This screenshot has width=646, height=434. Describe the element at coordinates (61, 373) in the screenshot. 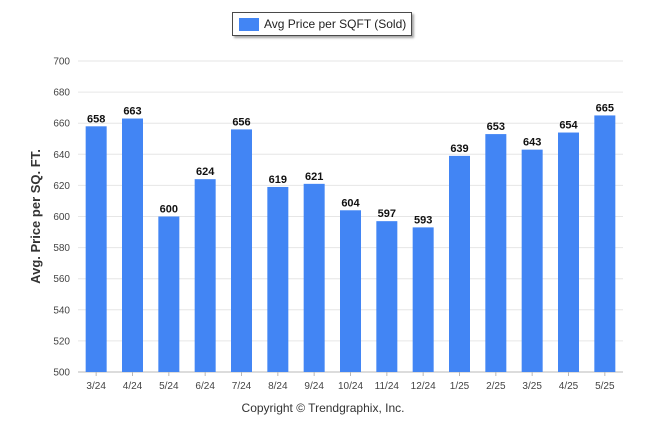

I see `y-tick-label: 500` at that location.